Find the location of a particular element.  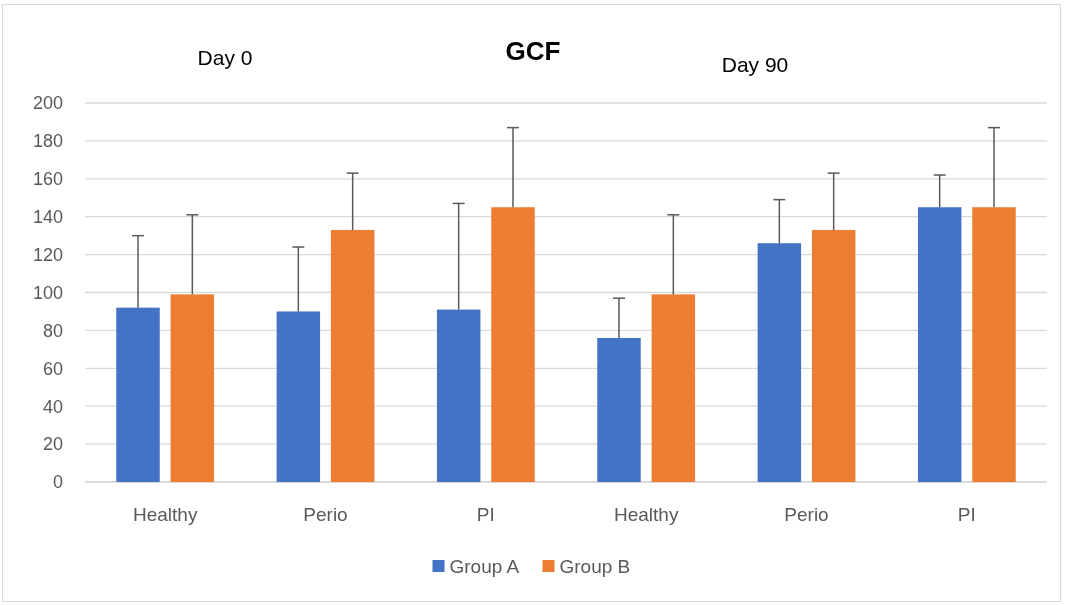

chart-title: GCF is located at coordinates (533, 51).